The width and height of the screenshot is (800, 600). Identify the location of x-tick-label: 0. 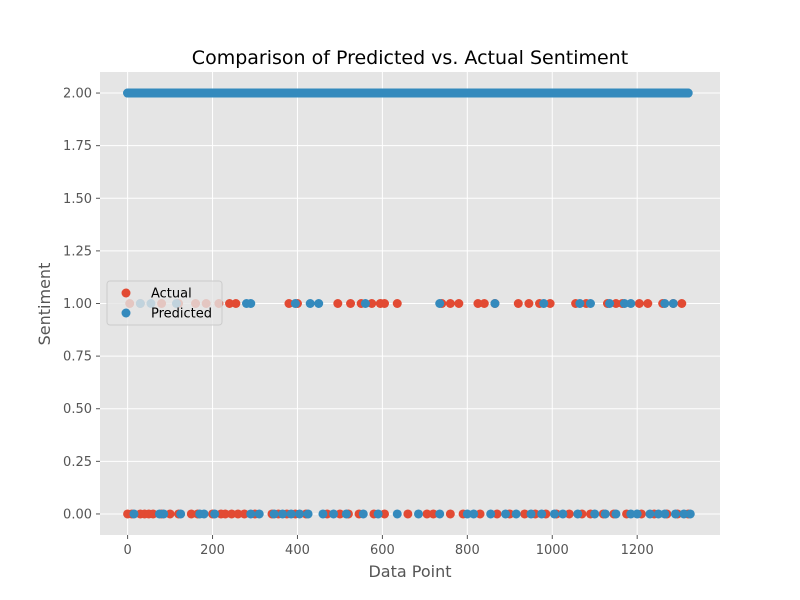
(127, 550).